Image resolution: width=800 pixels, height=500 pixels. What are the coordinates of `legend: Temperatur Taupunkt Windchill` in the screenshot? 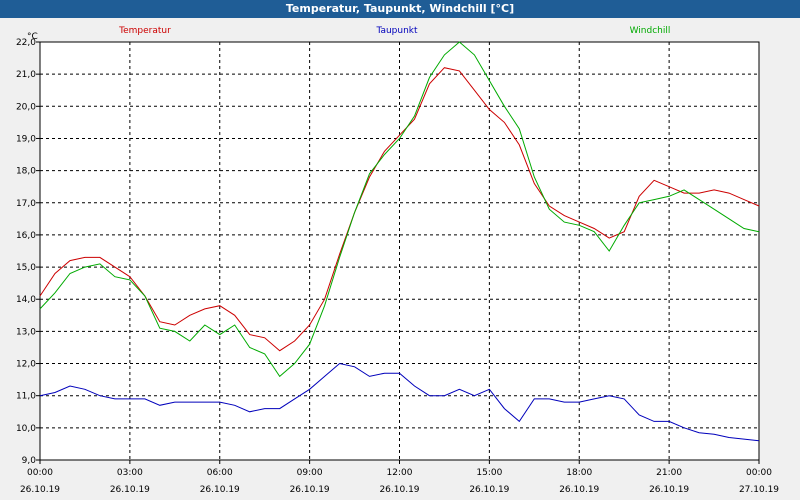 It's located at (394, 31).